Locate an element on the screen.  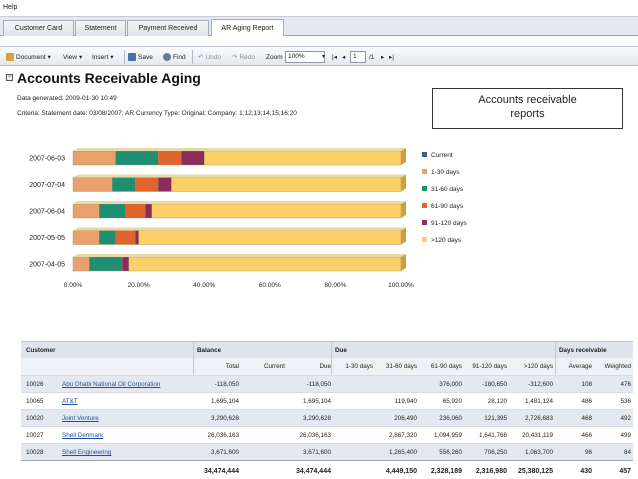
col-61-90-days: 61-90 days is located at coordinates (446, 366).